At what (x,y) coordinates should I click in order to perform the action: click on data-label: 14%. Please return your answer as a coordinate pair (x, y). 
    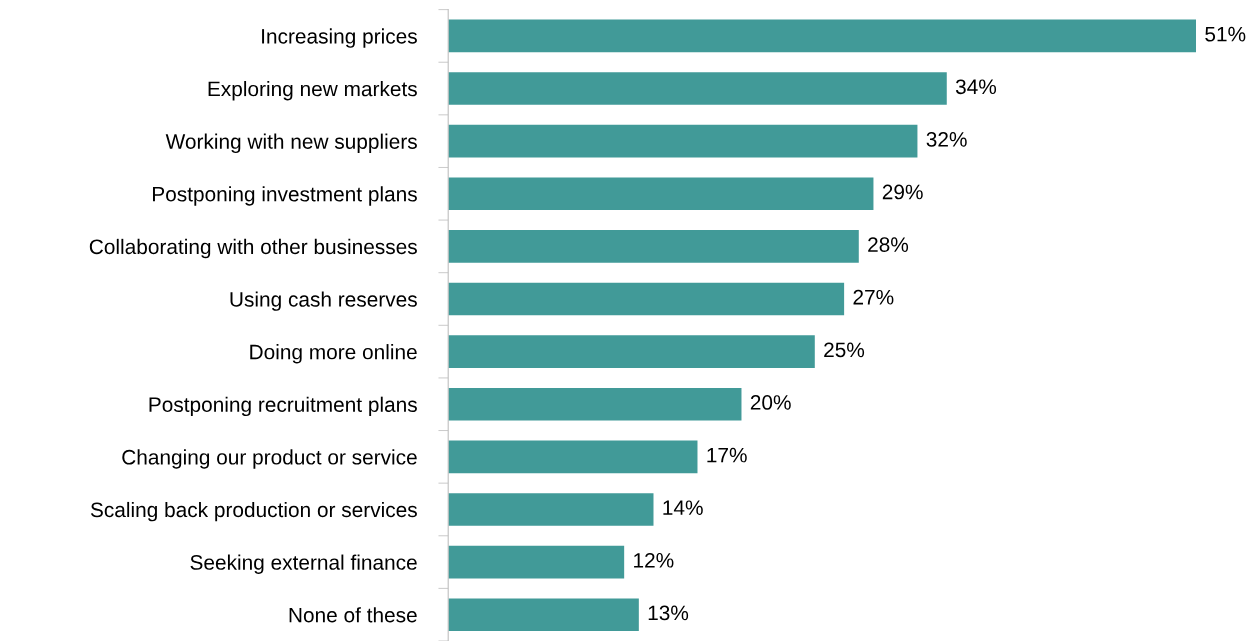
    Looking at the image, I should click on (683, 507).